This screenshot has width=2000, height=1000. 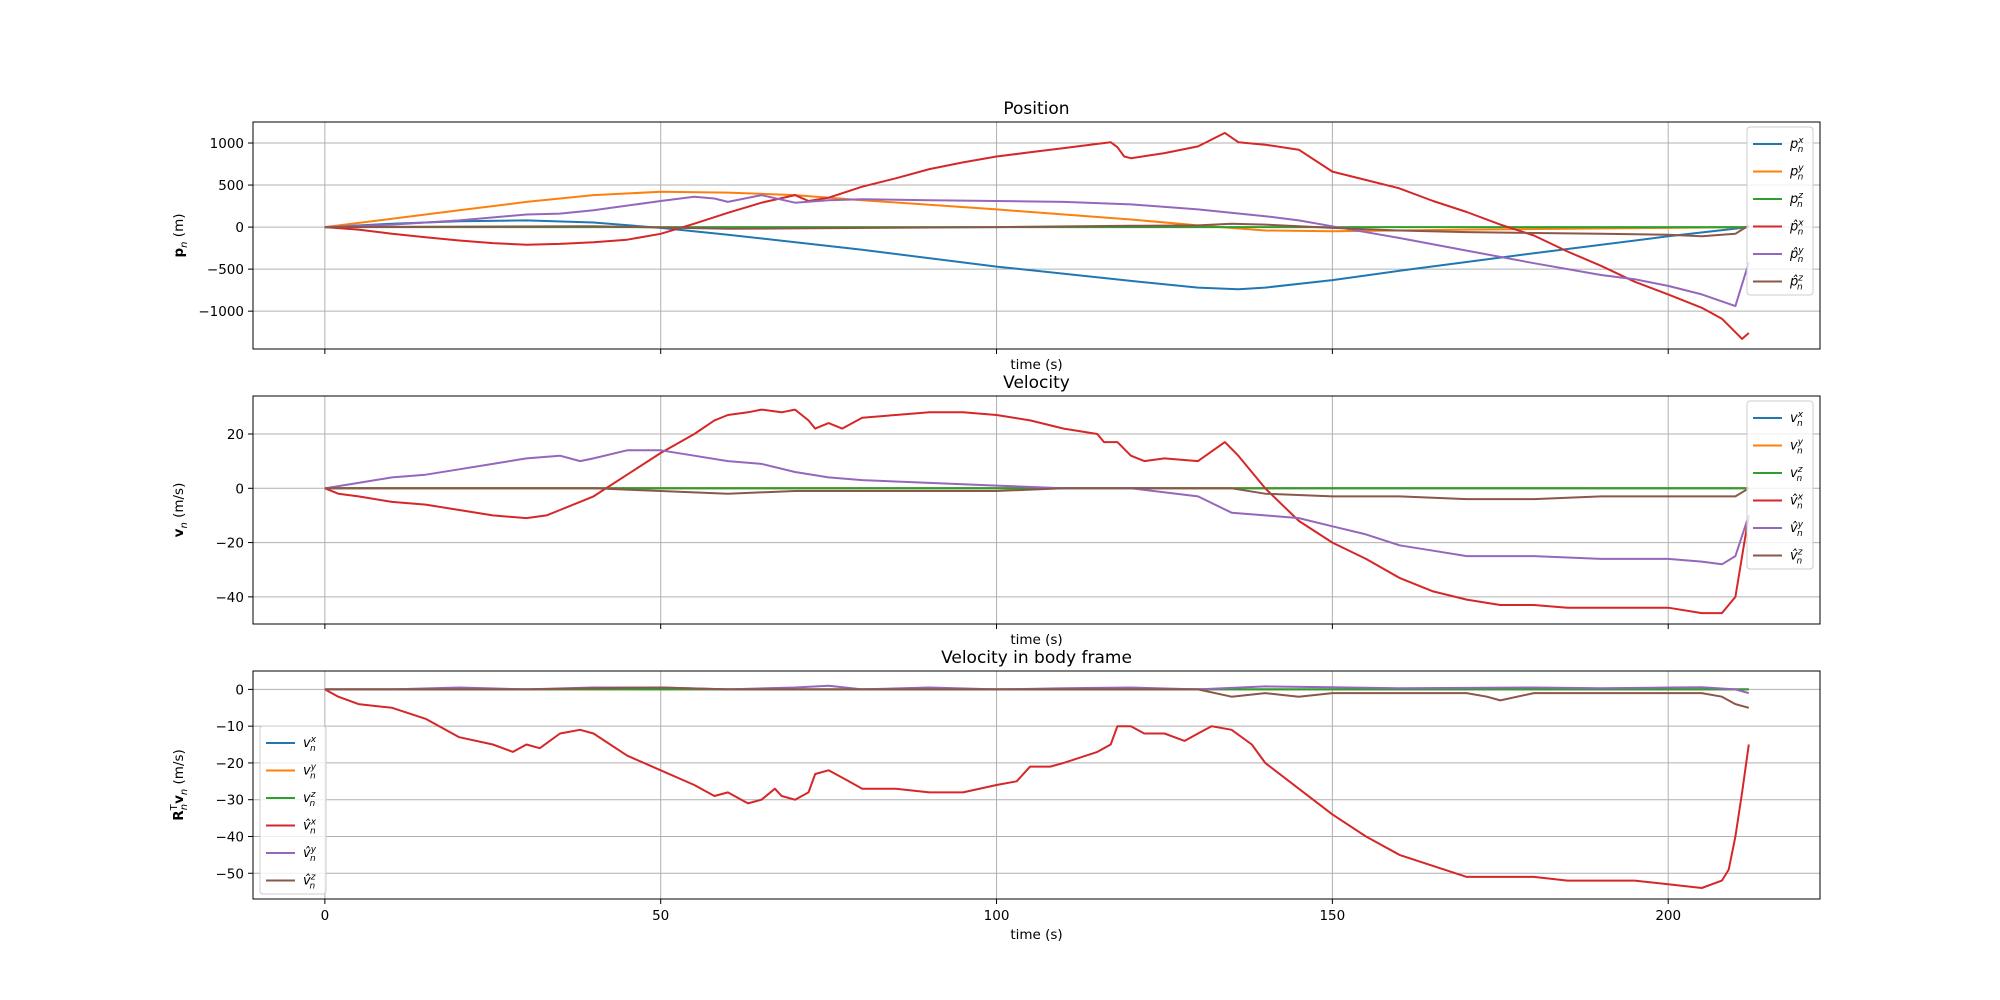 I want to click on y-label-base: p, so click(x=179, y=253).